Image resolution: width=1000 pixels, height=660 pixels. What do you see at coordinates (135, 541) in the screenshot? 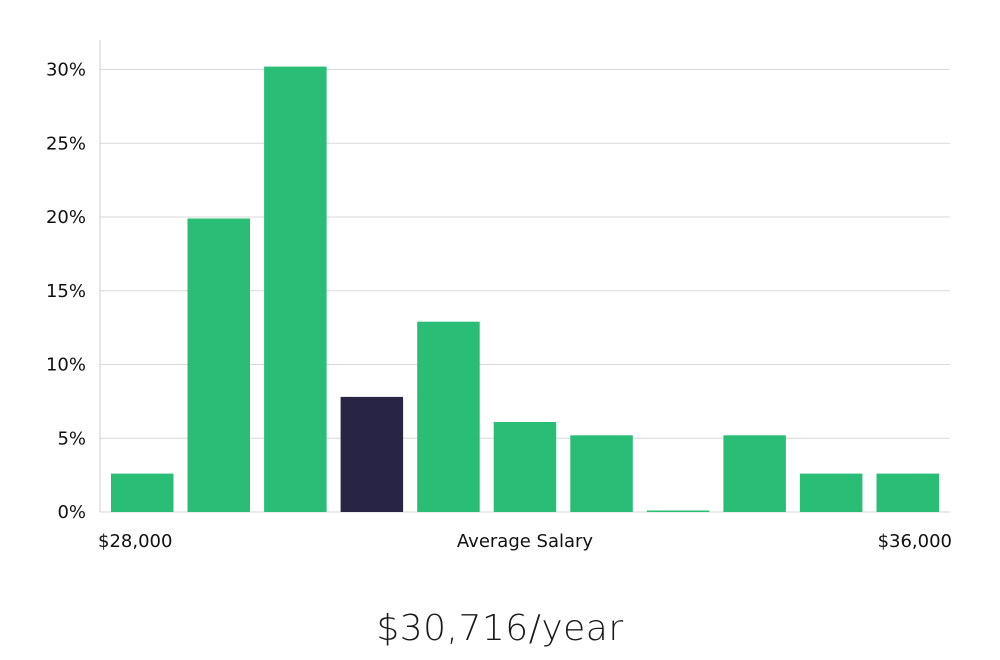
I see `x-min-label: $28,000` at bounding box center [135, 541].